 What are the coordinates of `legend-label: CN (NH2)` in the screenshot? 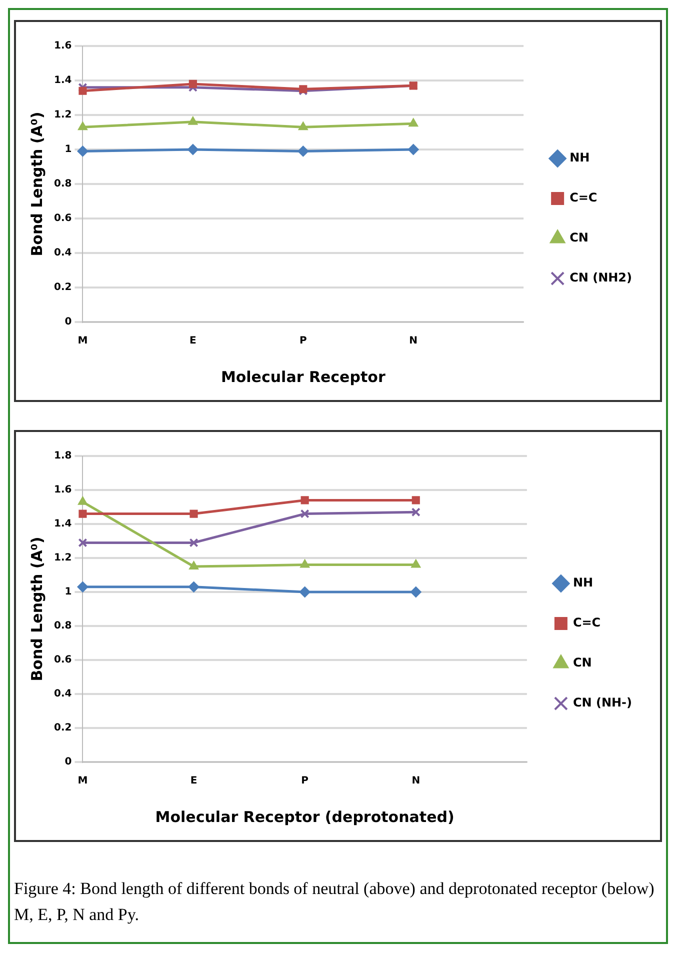 It's located at (601, 277).